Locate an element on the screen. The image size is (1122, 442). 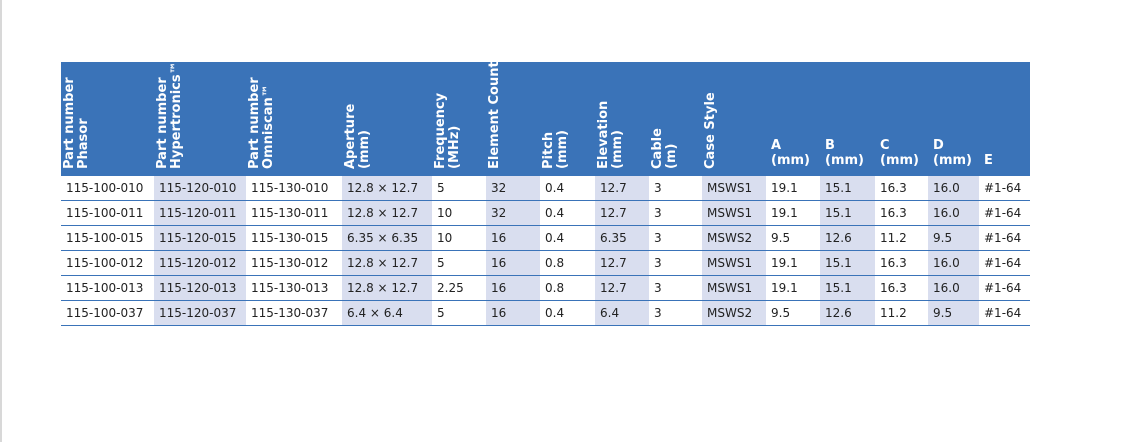
header-label: Element Count is located at coordinates (494, 115).